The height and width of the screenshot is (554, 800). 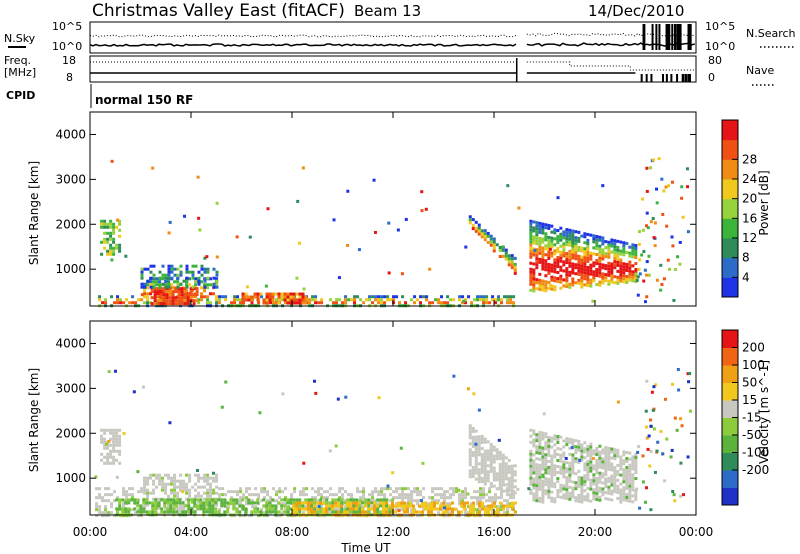 I want to click on velocity-colorbar-label: Velocity [m s^-1], so click(x=764, y=412).